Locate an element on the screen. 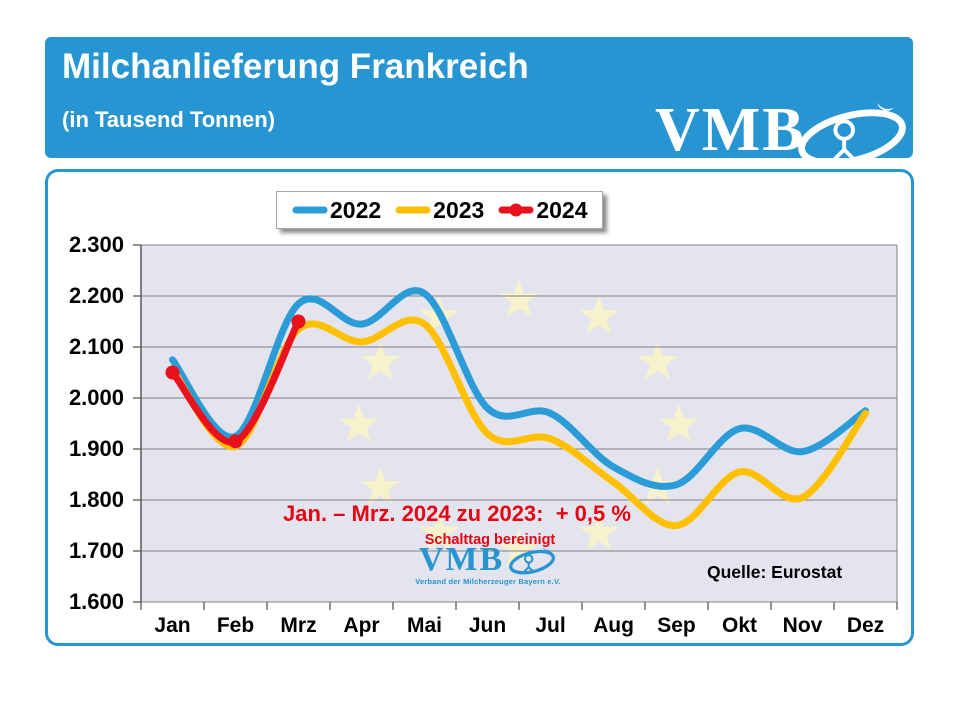  chart-legend: 2022 2023 2024 is located at coordinates (439, 210).